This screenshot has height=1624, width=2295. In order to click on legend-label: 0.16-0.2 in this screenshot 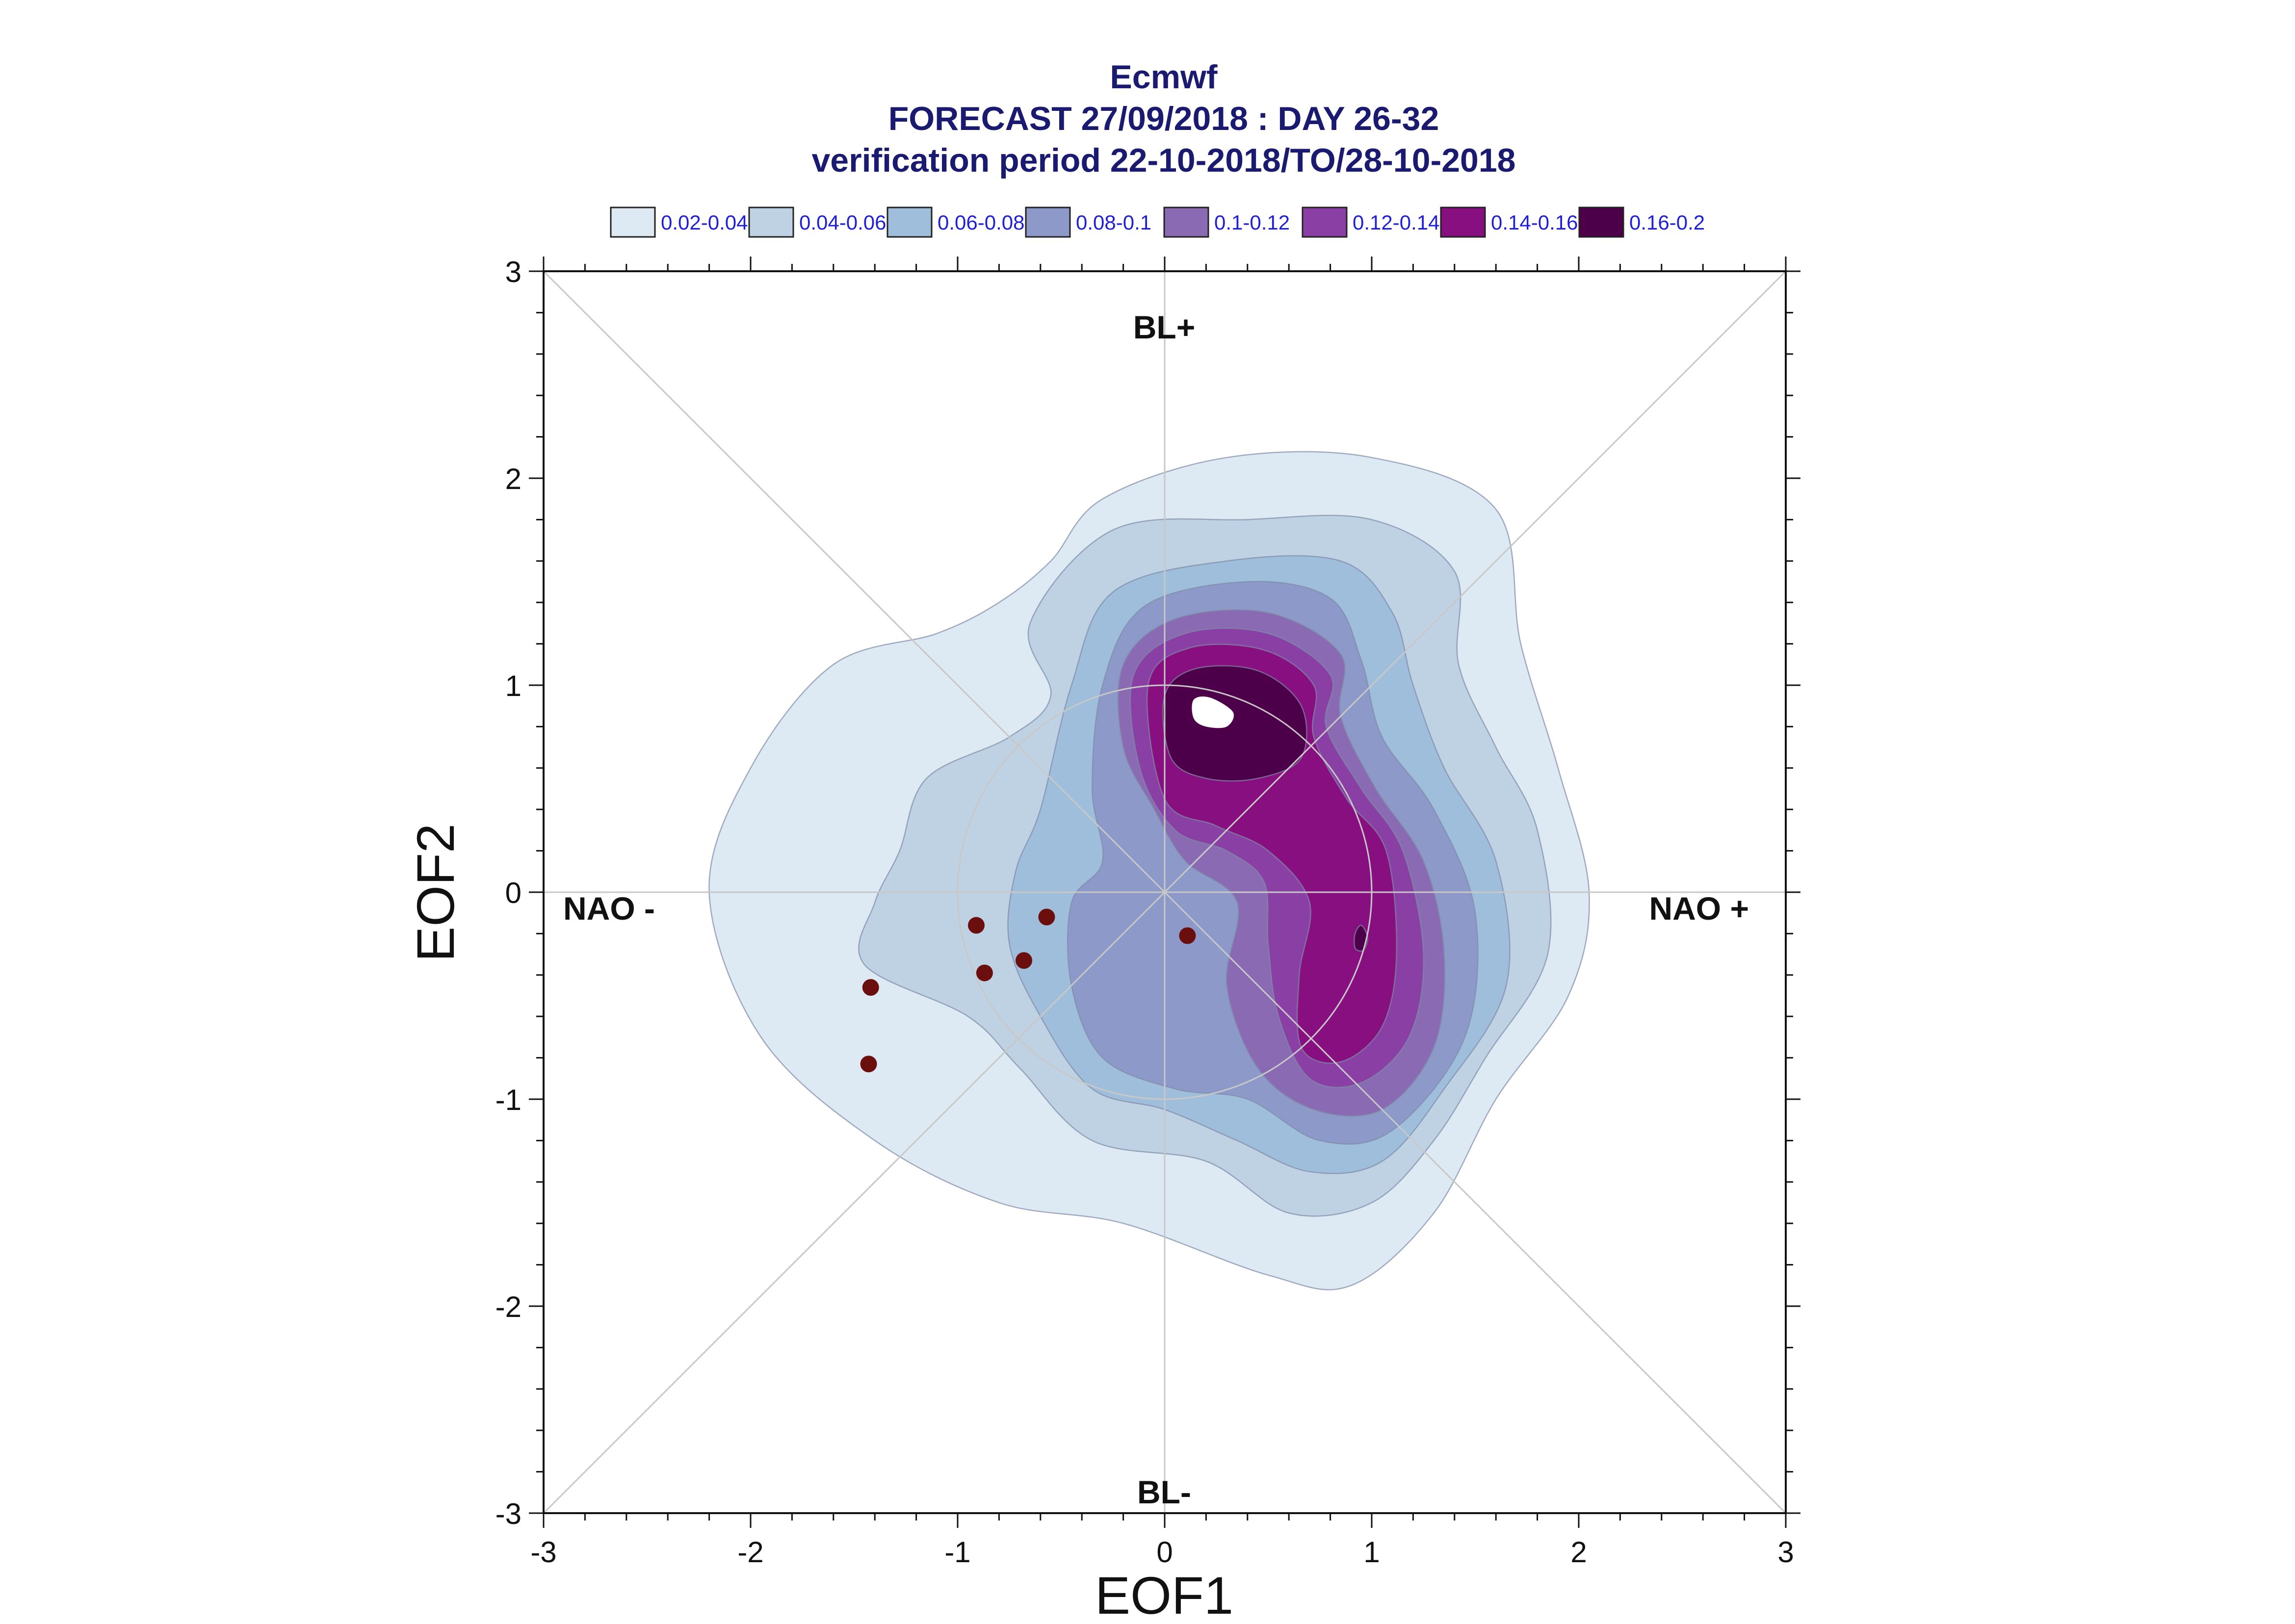, I will do `click(1667, 222)`.